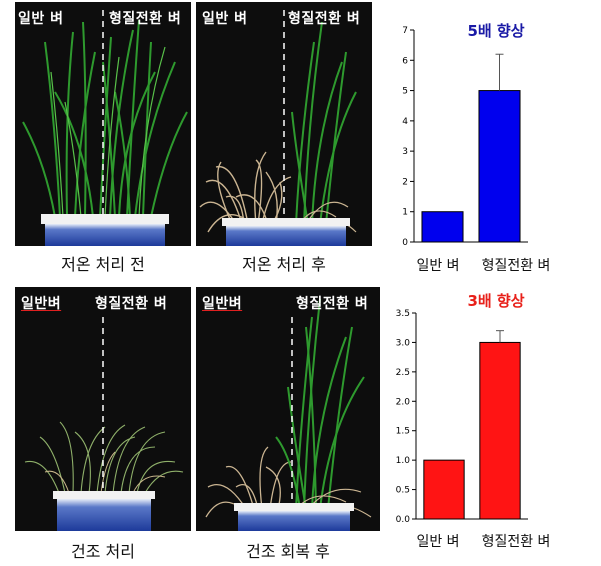 This screenshot has height=566, width=601. What do you see at coordinates (403, 343) in the screenshot?
I see `y-tick-label: 3.0` at bounding box center [403, 343].